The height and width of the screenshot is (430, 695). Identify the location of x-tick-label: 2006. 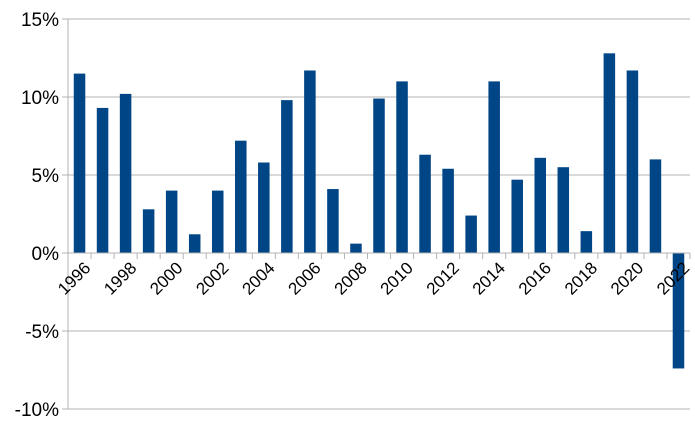
(305, 278).